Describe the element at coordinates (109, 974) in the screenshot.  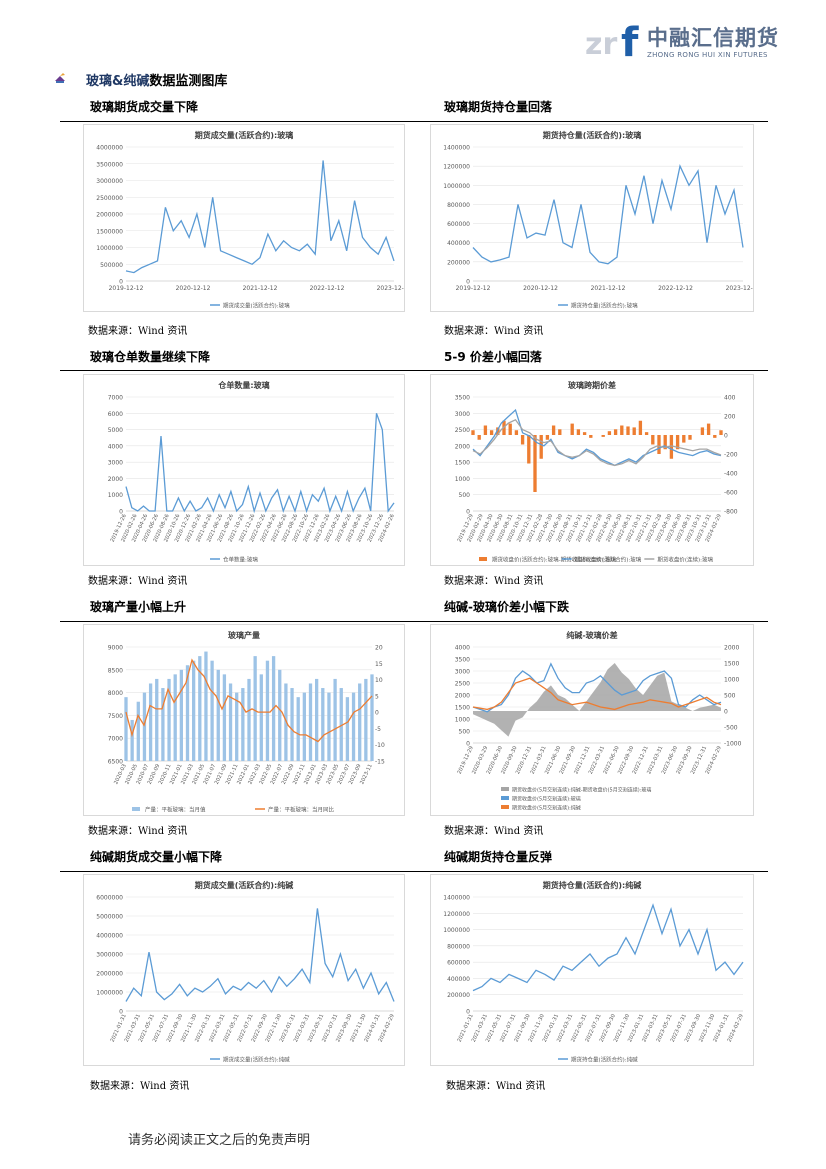
I see `y-tick-label: 2000000` at that location.